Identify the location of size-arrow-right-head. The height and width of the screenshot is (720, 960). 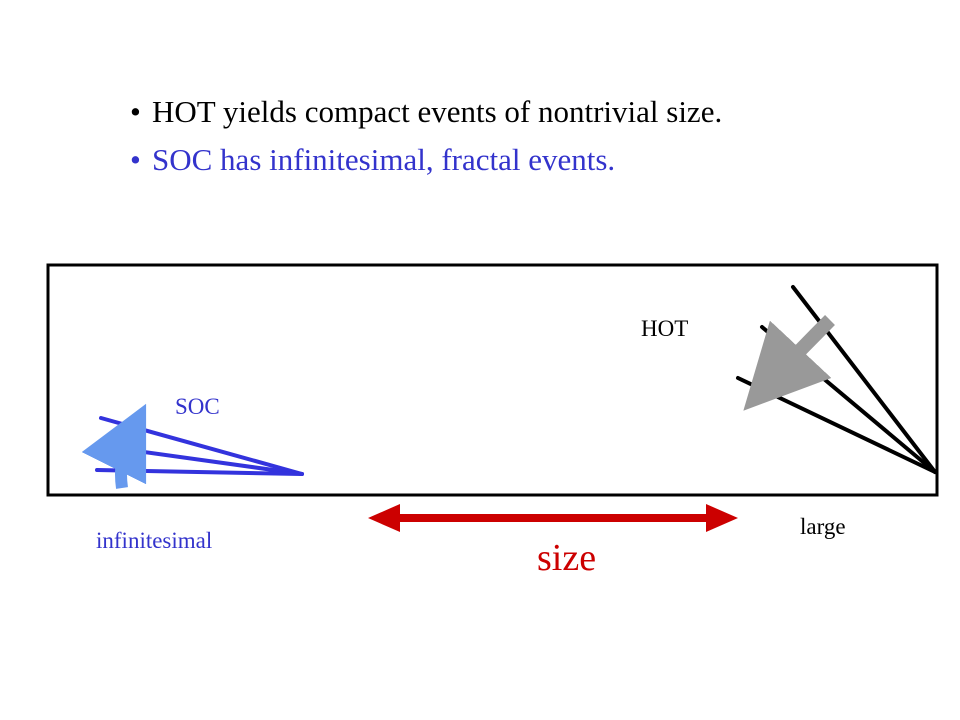
(722, 518).